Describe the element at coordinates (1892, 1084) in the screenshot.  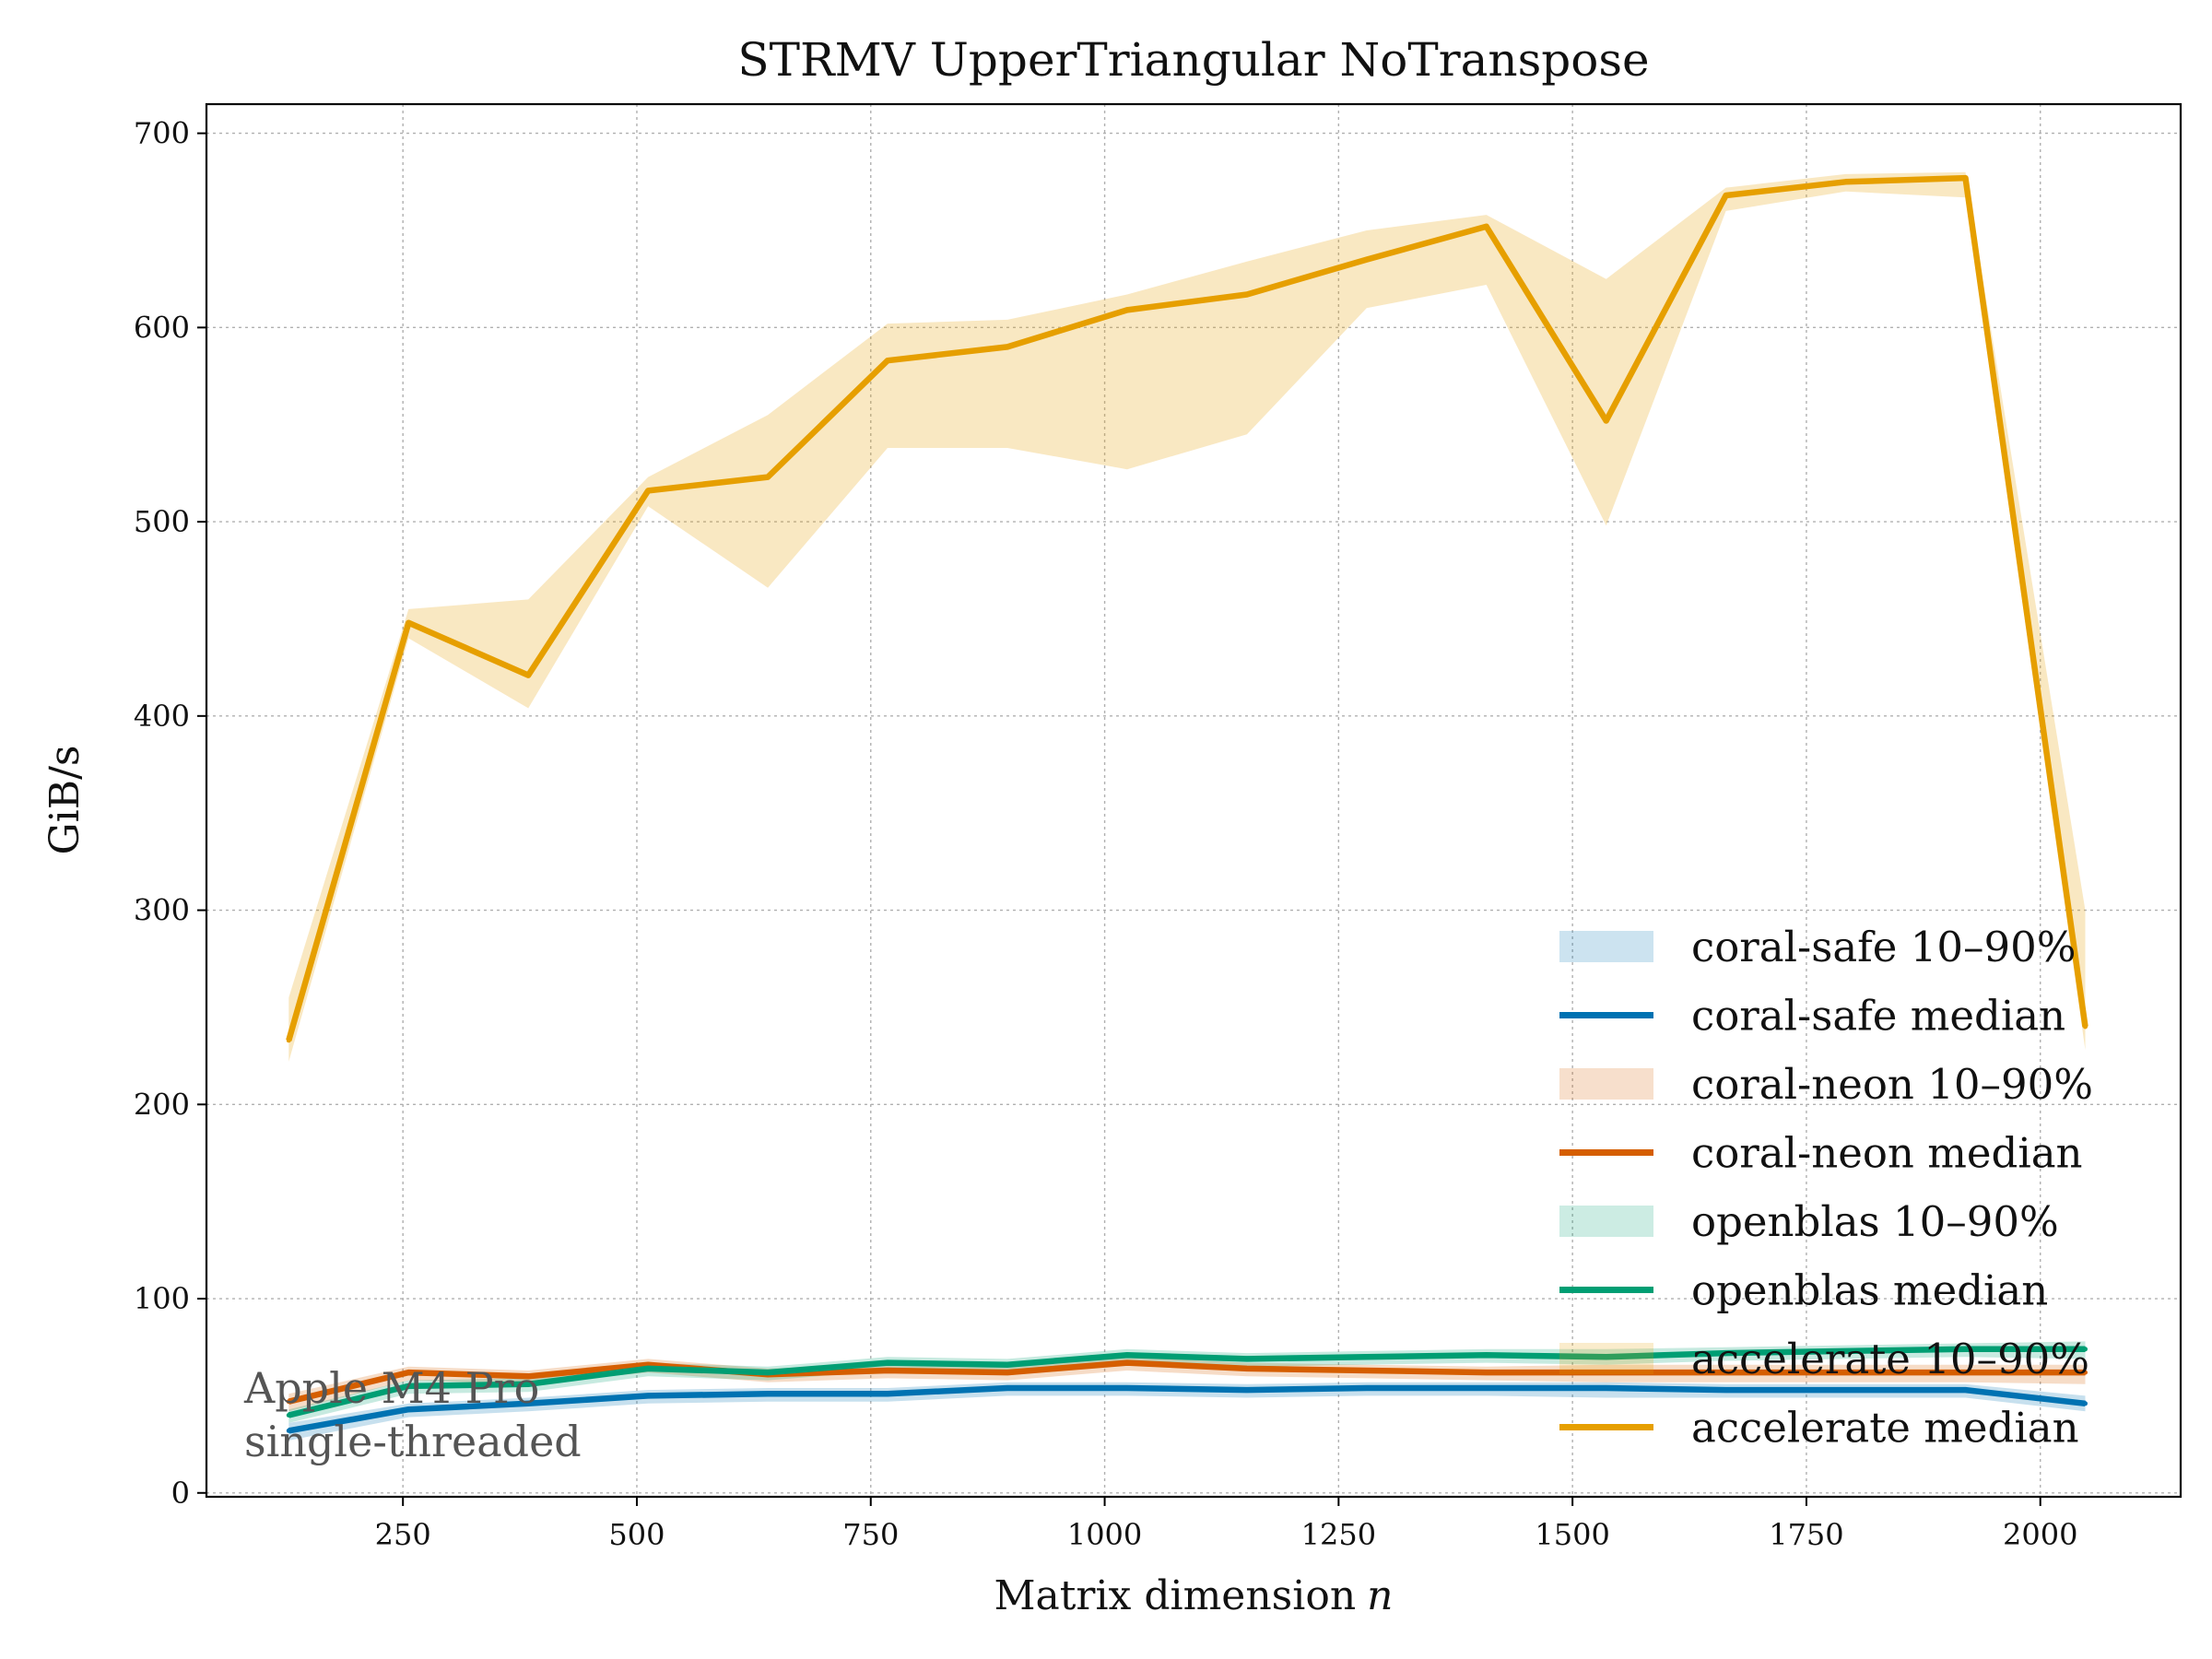
I see `legend-label: coral-neon 10–90%` at that location.